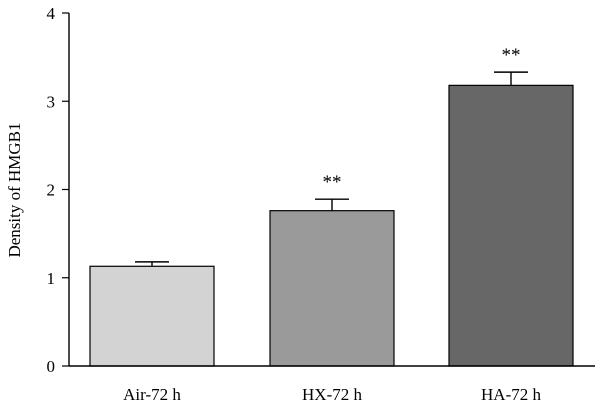  What do you see at coordinates (332, 182) in the screenshot?
I see `significance-label-1: **` at bounding box center [332, 182].